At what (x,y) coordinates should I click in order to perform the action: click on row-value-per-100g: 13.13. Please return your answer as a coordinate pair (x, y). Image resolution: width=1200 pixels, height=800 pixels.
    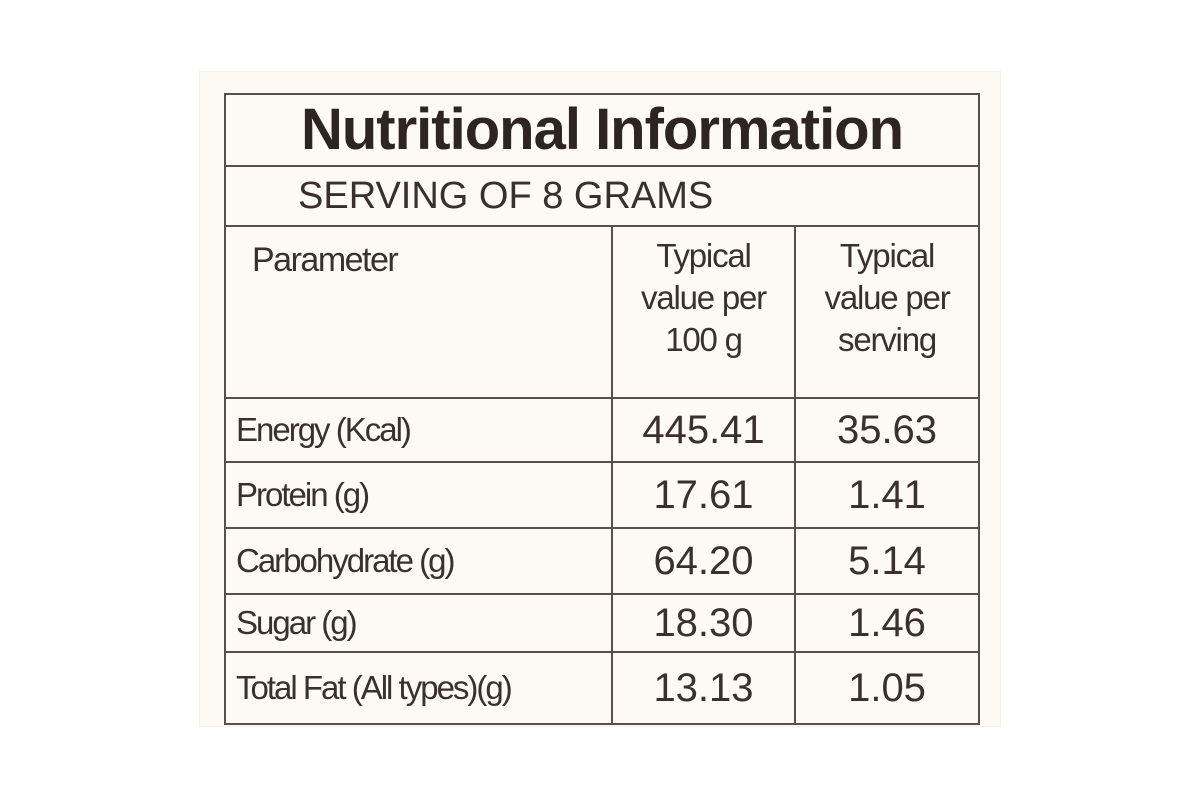
    Looking at the image, I should click on (703, 688).